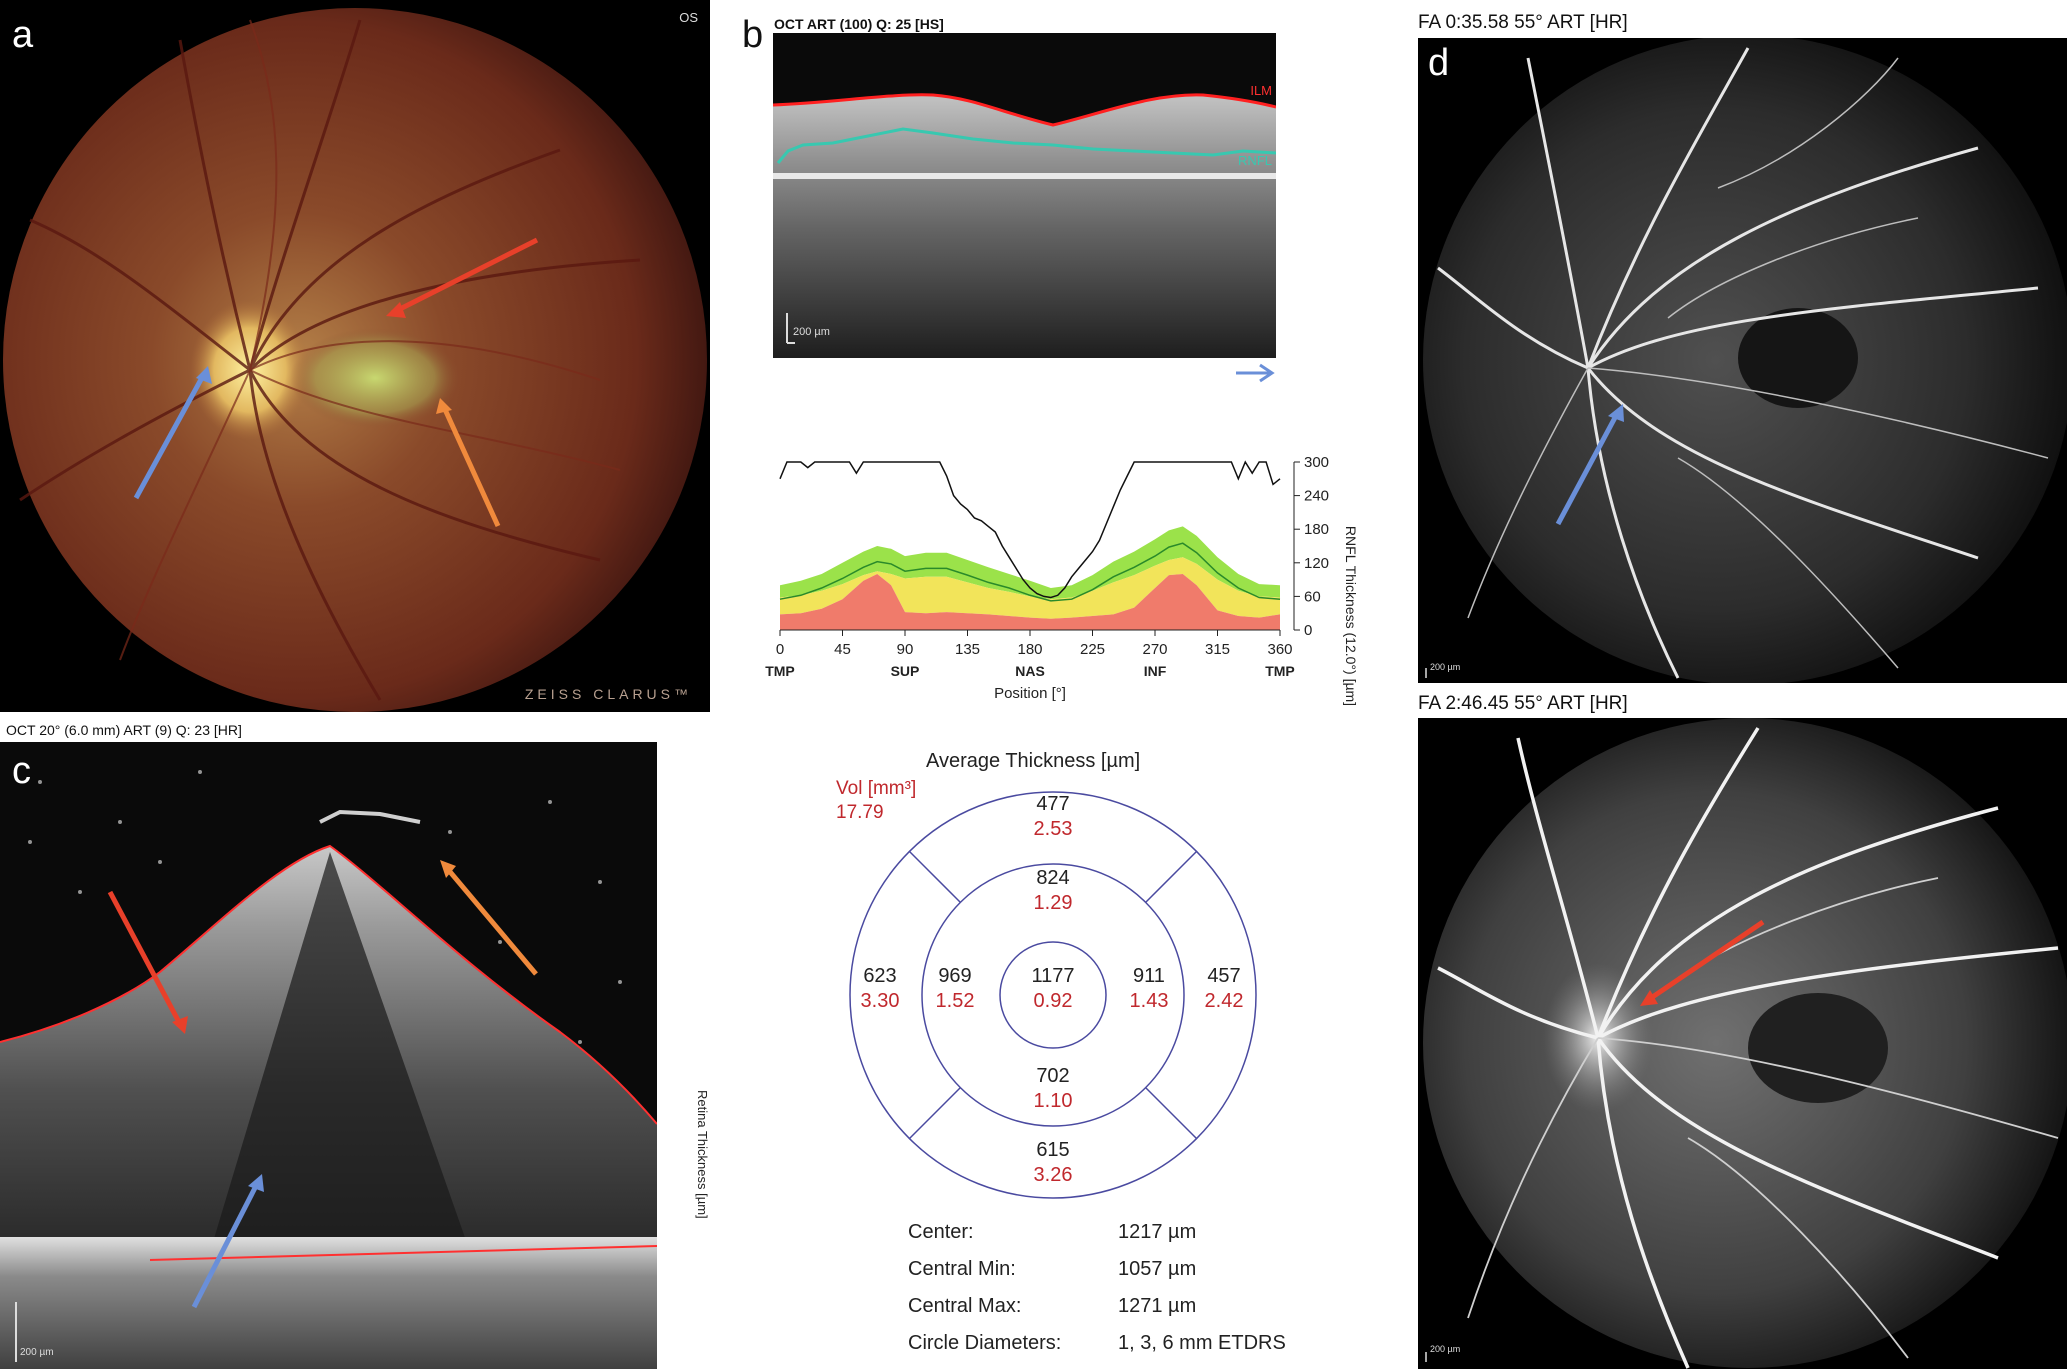  I want to click on measured-thickness-line, so click(1030, 529).